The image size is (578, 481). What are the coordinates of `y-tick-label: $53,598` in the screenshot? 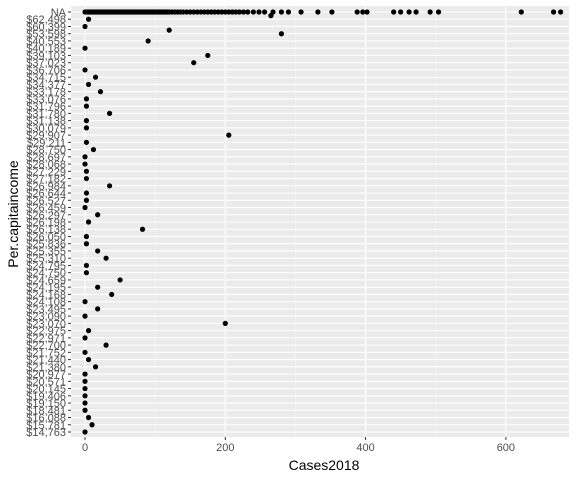 It's located at (46, 35).